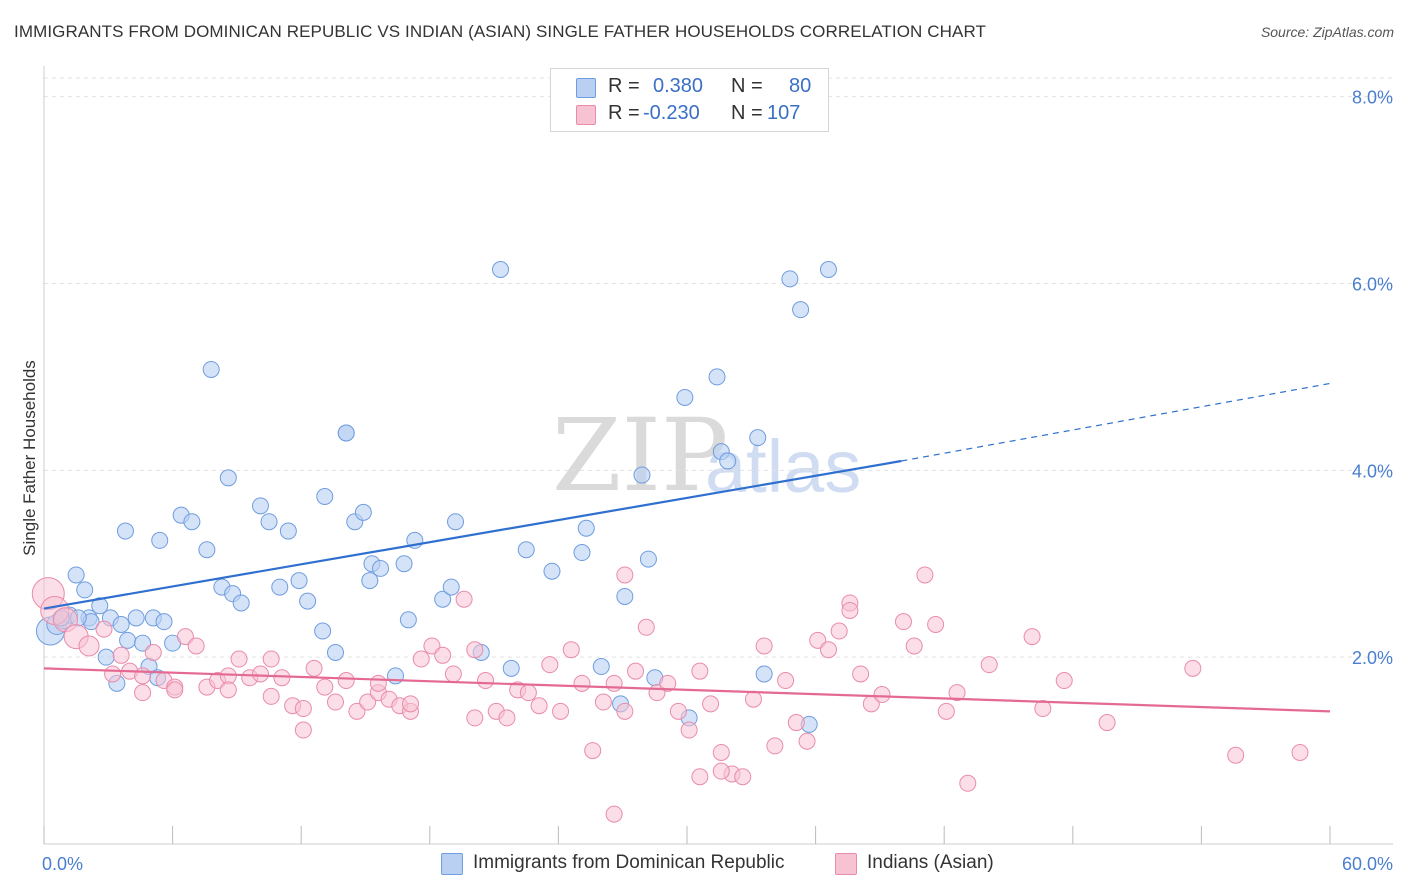 This screenshot has width=1406, height=892. Describe the element at coordinates (747, 86) in the screenshot. I see `legend-n-label: N =` at that location.